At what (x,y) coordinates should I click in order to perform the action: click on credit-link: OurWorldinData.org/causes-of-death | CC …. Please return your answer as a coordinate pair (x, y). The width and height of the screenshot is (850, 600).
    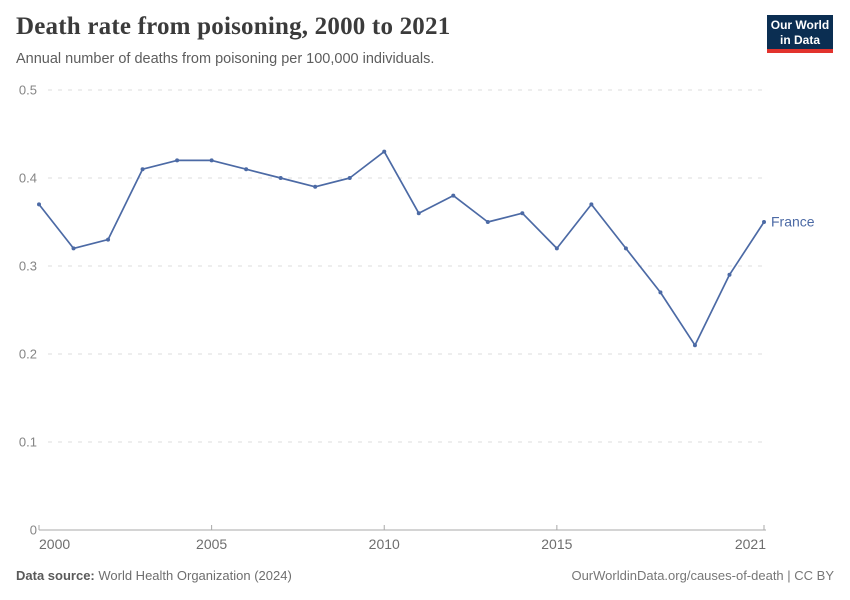
    Looking at the image, I should click on (702, 575).